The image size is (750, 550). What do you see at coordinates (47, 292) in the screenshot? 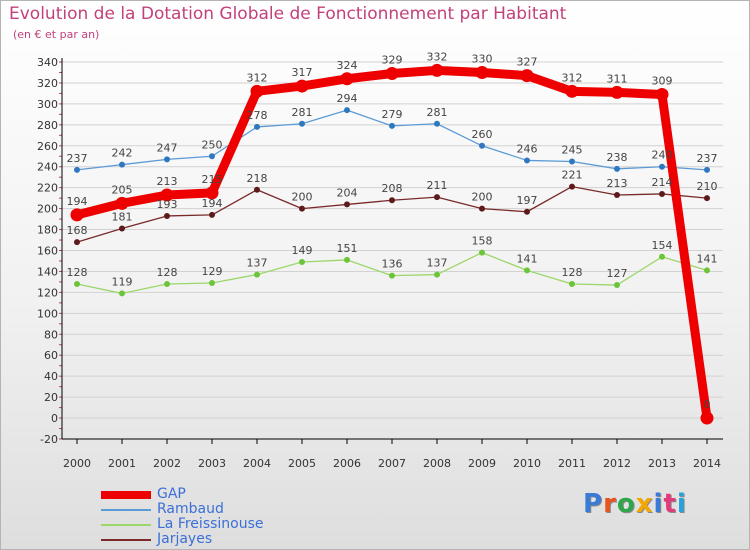
I see `y-tick-label: 120` at bounding box center [47, 292].